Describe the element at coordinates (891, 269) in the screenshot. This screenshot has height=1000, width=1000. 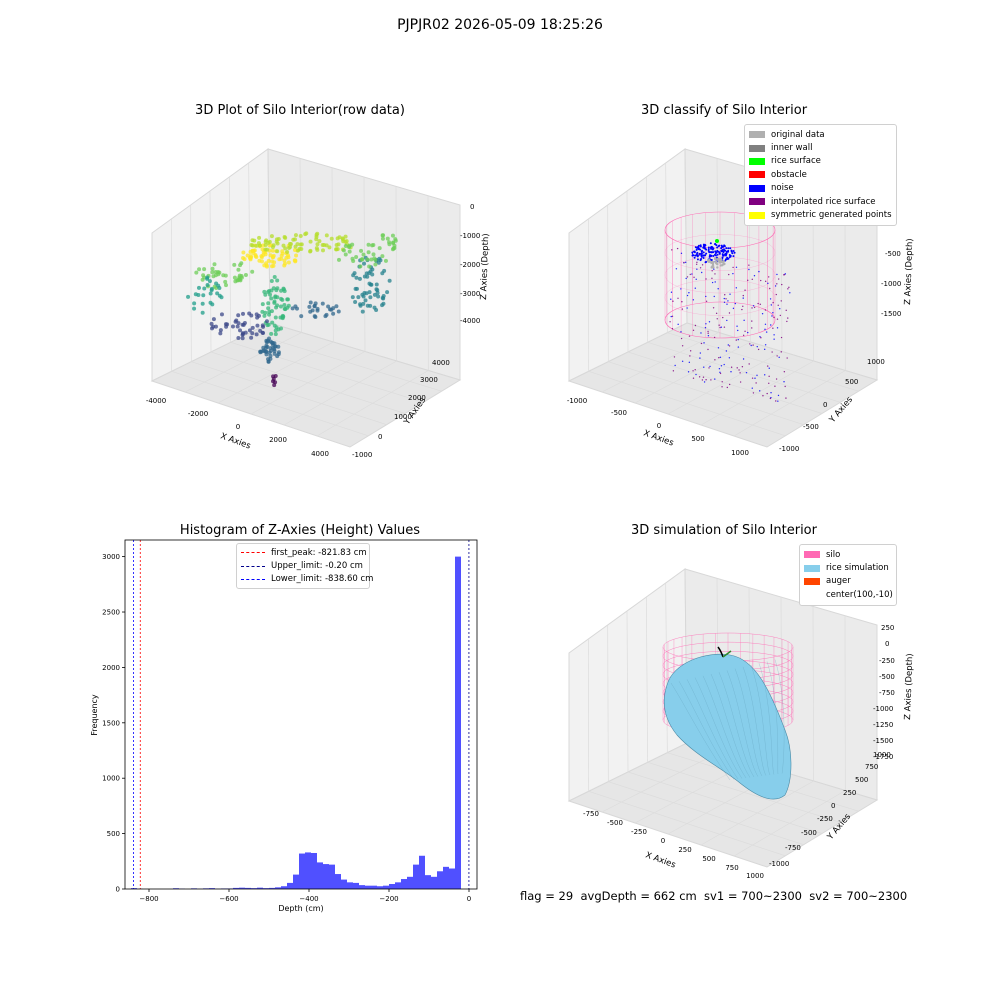
I see `panel2-z-ticks: 0 -500 -1000 -1500` at that location.